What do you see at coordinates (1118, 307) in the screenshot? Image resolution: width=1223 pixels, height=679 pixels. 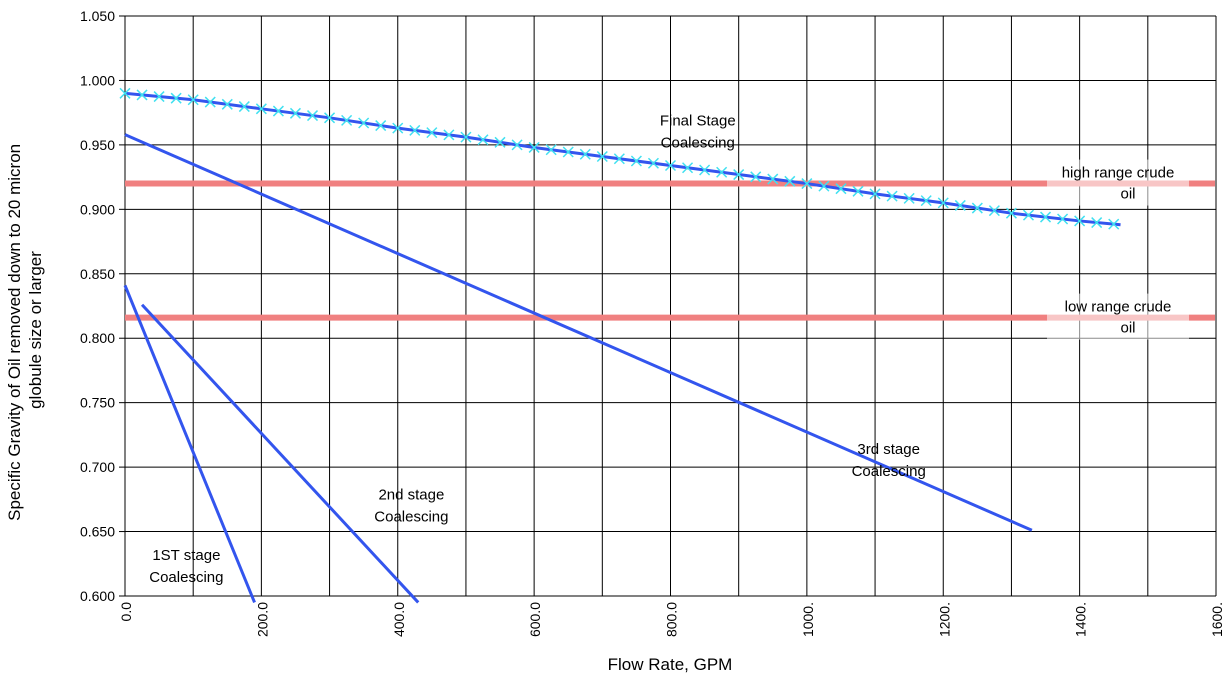 I see `reference-label-low: low range crude` at bounding box center [1118, 307].